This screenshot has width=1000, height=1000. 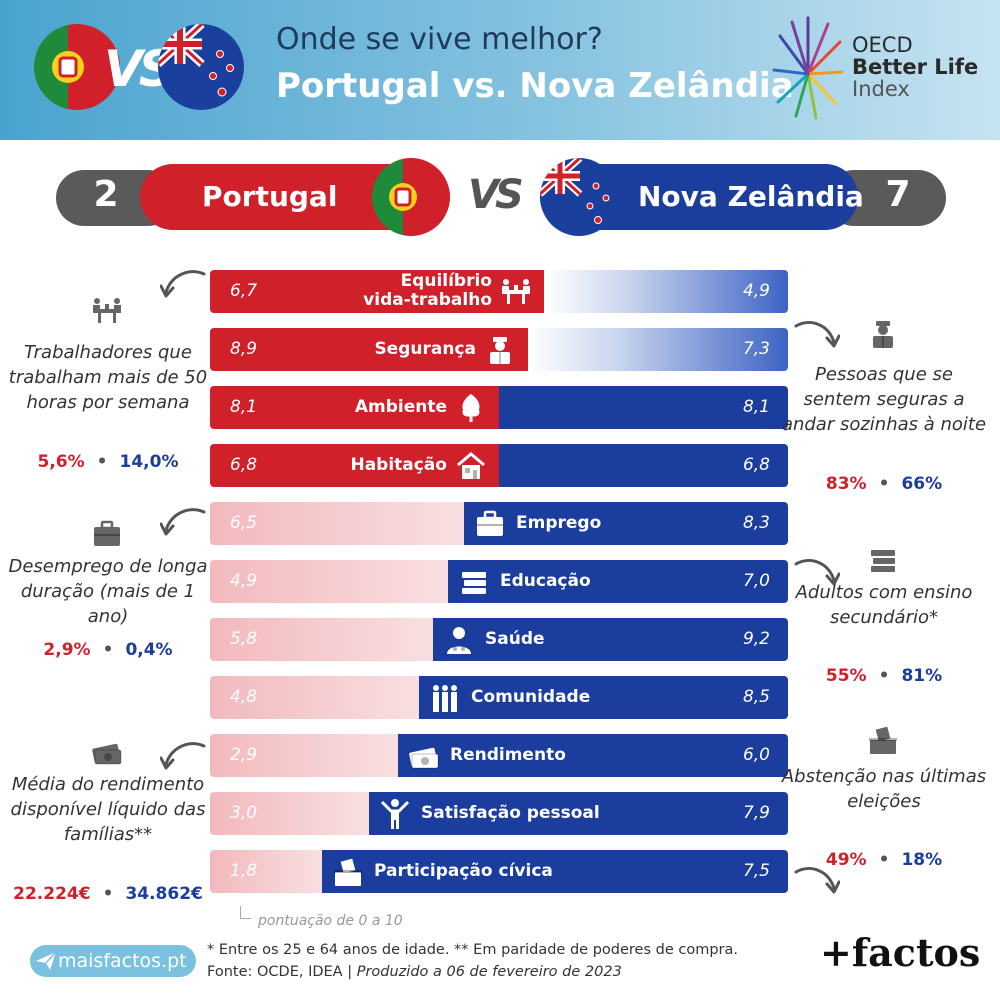 I want to click on category-label-line: Habitação, so click(x=398, y=465).